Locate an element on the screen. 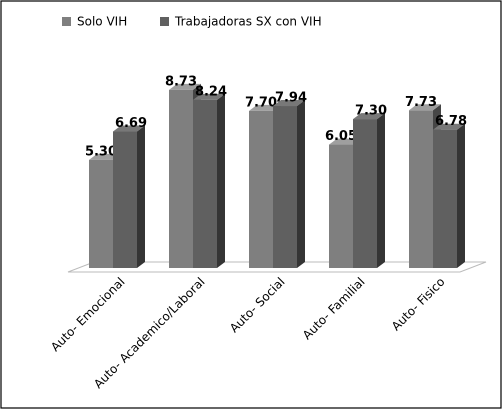  value-label: 6.05 is located at coordinates (341, 136).